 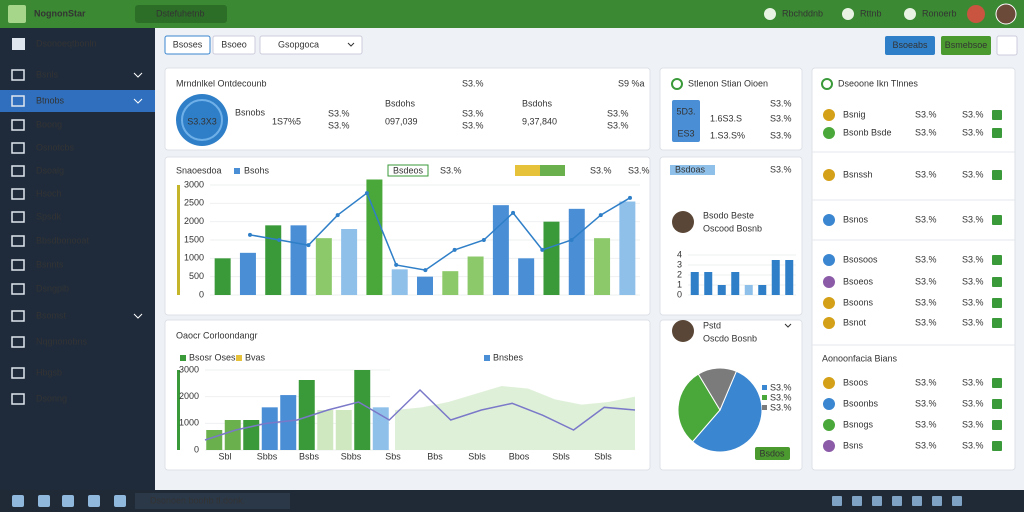 What do you see at coordinates (52, 288) in the screenshot?
I see `menu-item: Dsngpib` at bounding box center [52, 288].